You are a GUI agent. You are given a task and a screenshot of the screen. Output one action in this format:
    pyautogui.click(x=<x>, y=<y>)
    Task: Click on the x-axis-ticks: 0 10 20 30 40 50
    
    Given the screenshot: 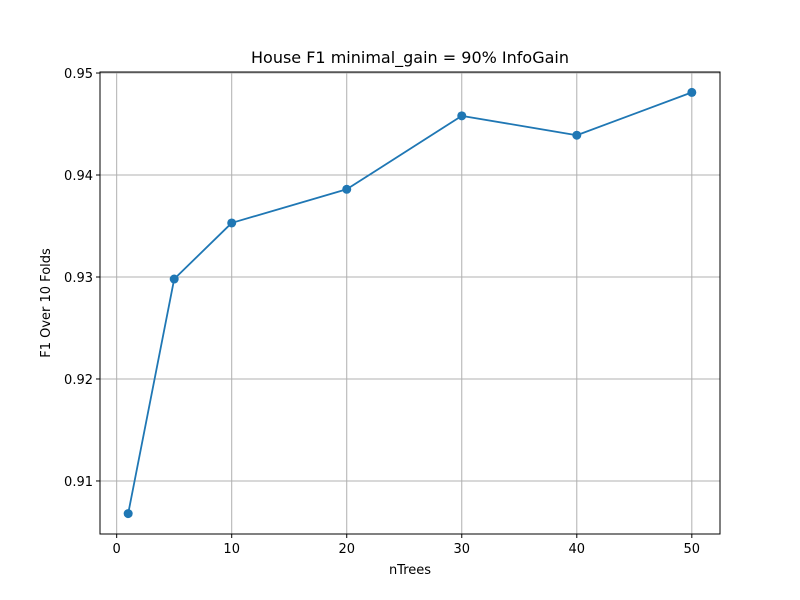 What is the action you would take?
    pyautogui.click(x=407, y=545)
    